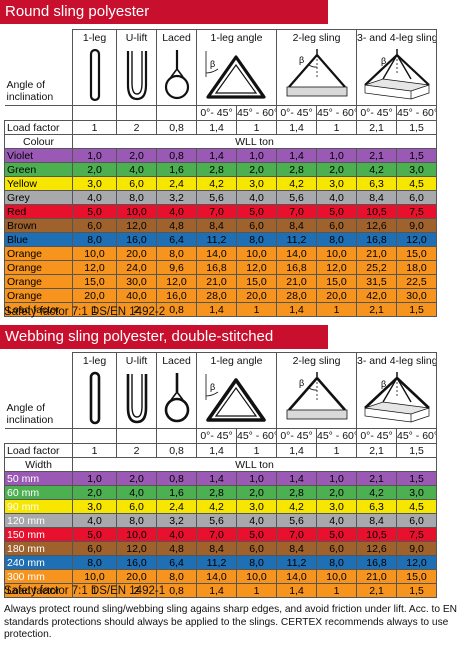  What do you see at coordinates (38, 464) in the screenshot?
I see `row-key-label: Width` at bounding box center [38, 464].